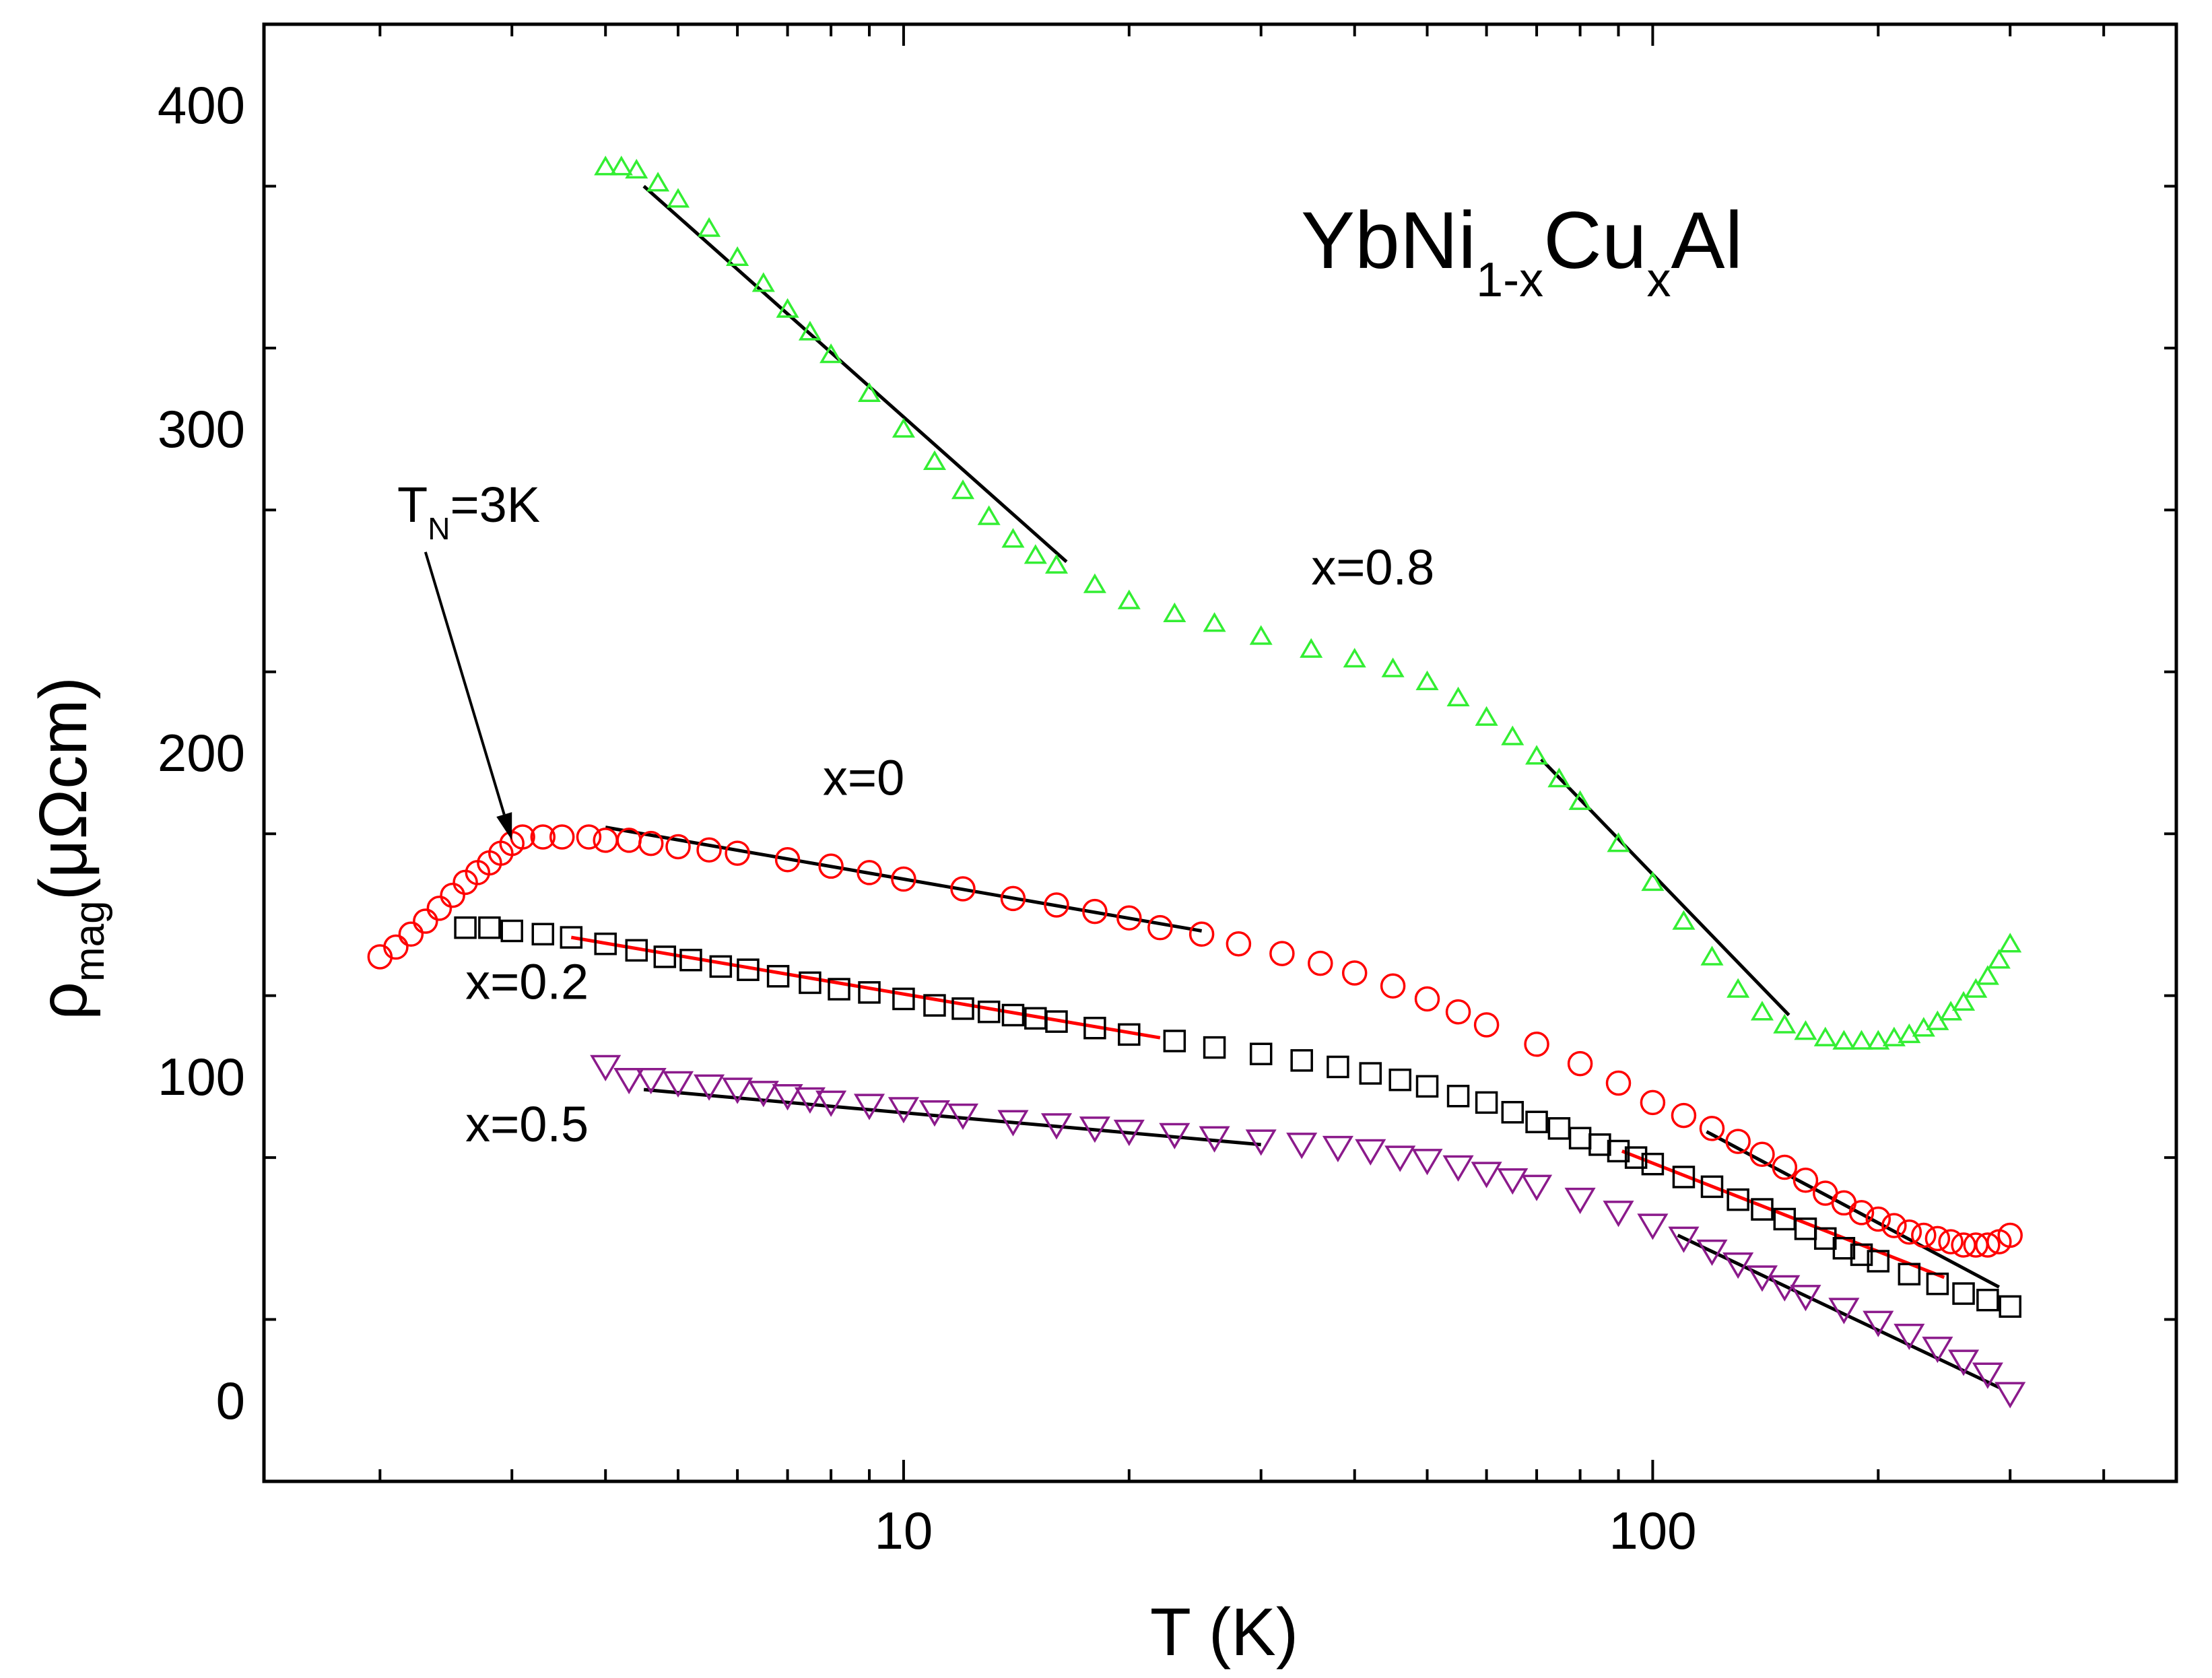 The height and width of the screenshot is (1678, 2212). What do you see at coordinates (1659, 280) in the screenshot?
I see `title-sub2: x` at bounding box center [1659, 280].